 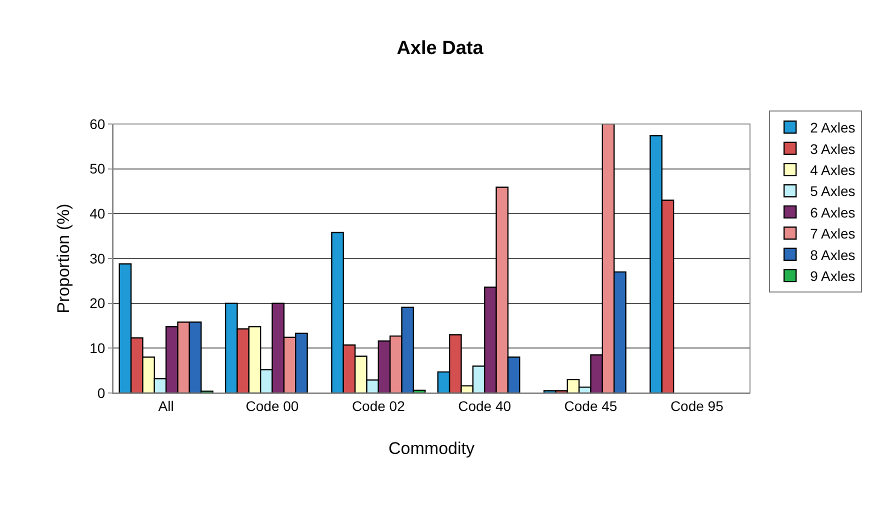 I want to click on y-tick-label: 30, so click(x=98, y=258).